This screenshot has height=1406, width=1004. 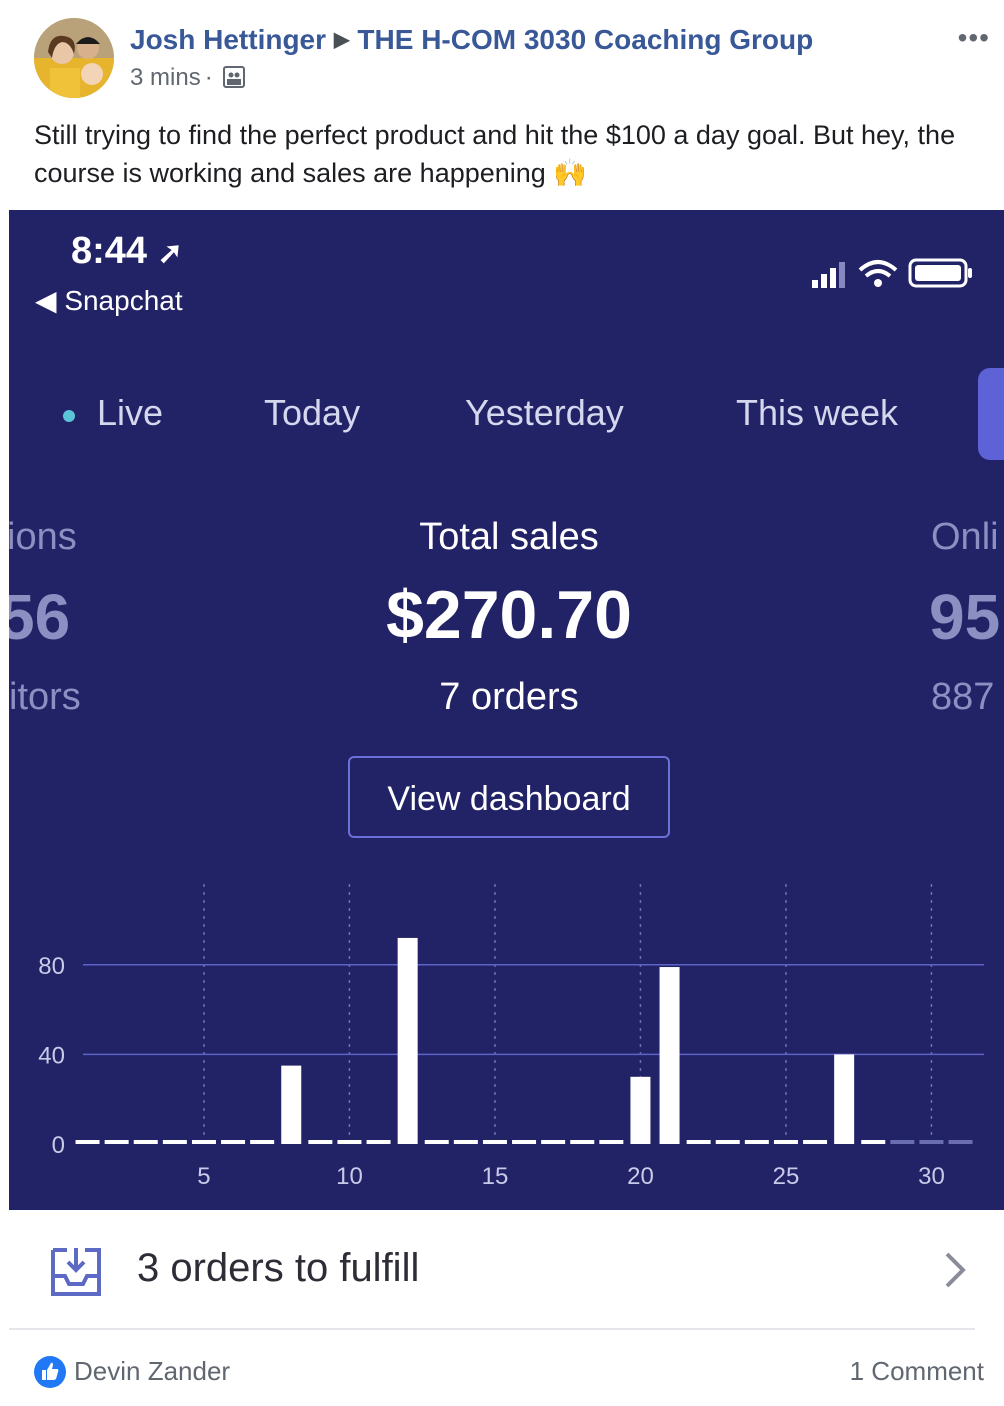 What do you see at coordinates (43, 537) in the screenshot?
I see `left-stat-label: ions` at bounding box center [43, 537].